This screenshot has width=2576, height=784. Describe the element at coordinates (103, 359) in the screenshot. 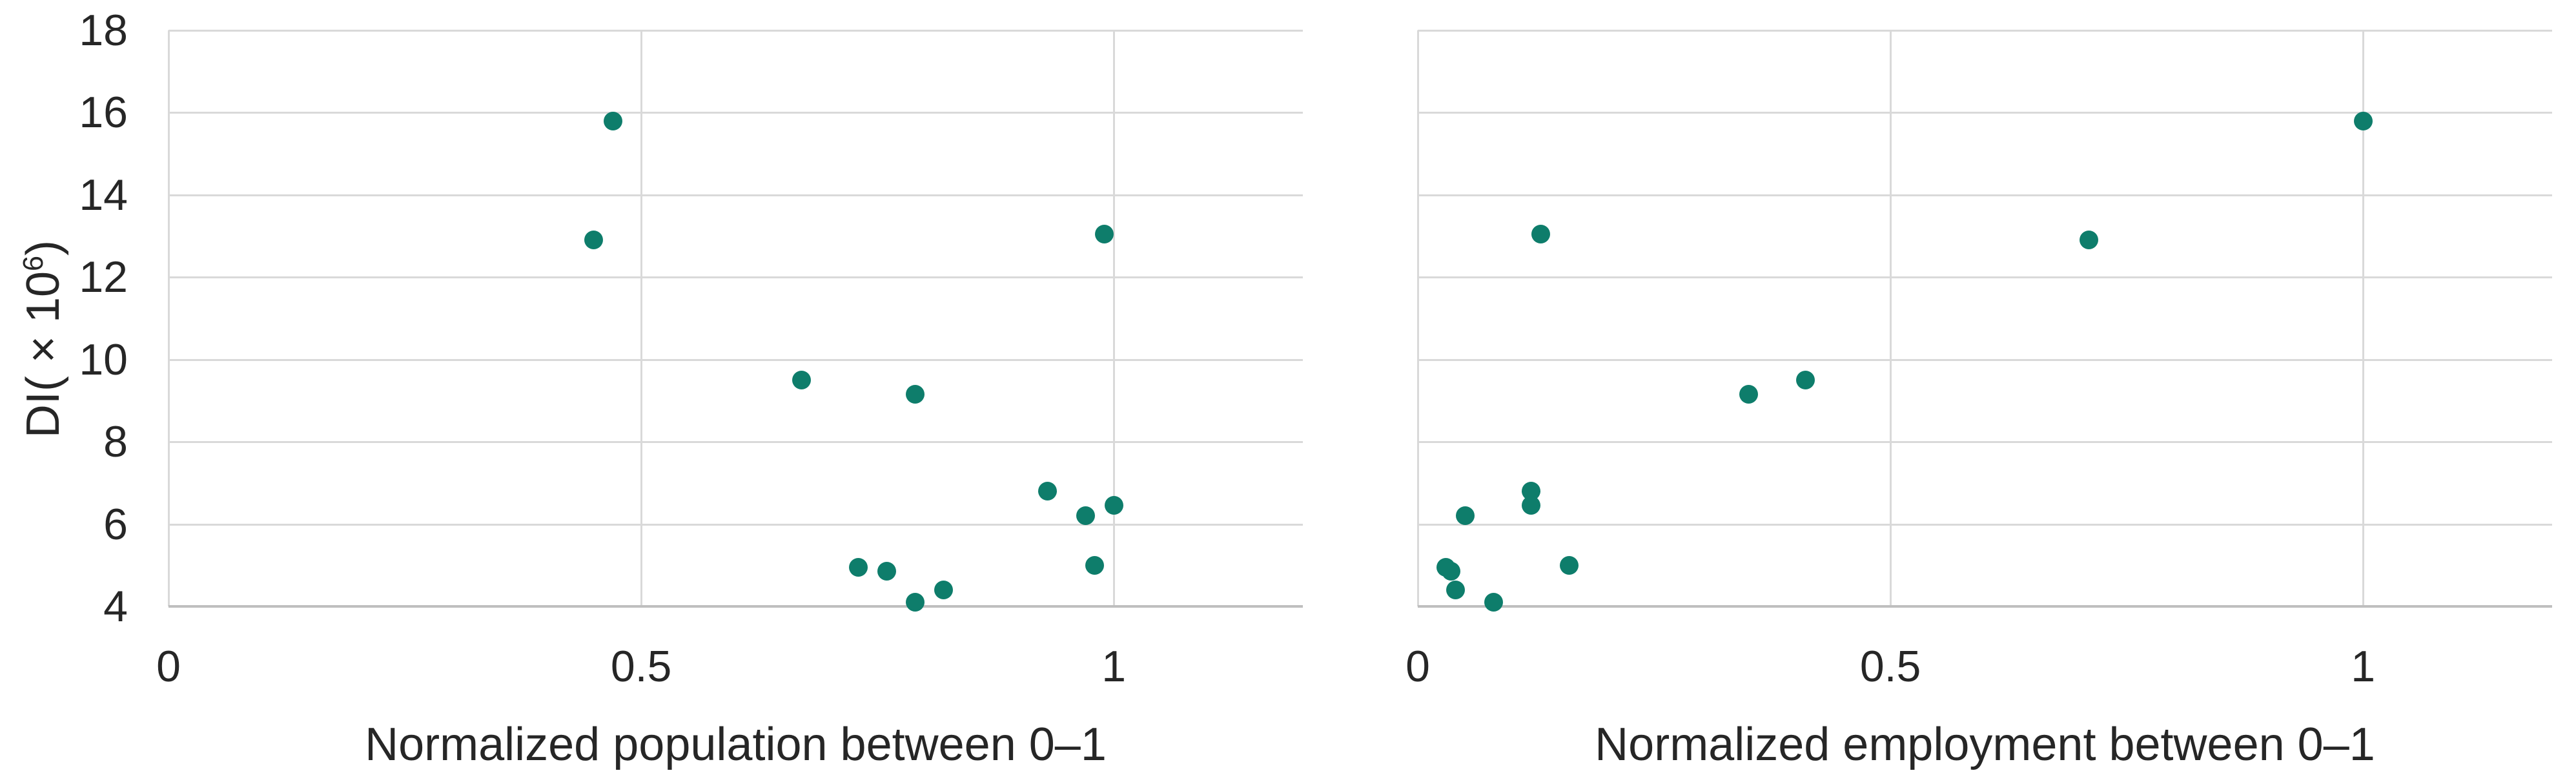

I see `y-tick-label: 10` at that location.